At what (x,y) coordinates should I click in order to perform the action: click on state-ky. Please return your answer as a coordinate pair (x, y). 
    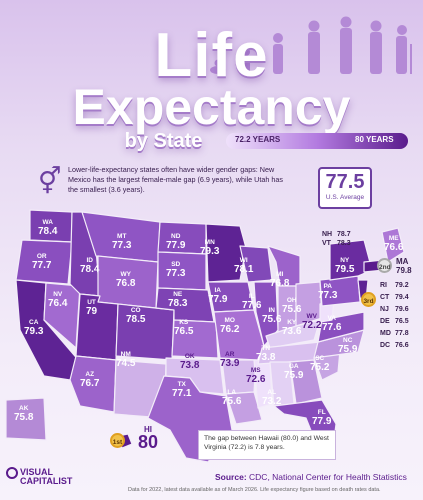
    Looking at the image, I should click on (293, 334).